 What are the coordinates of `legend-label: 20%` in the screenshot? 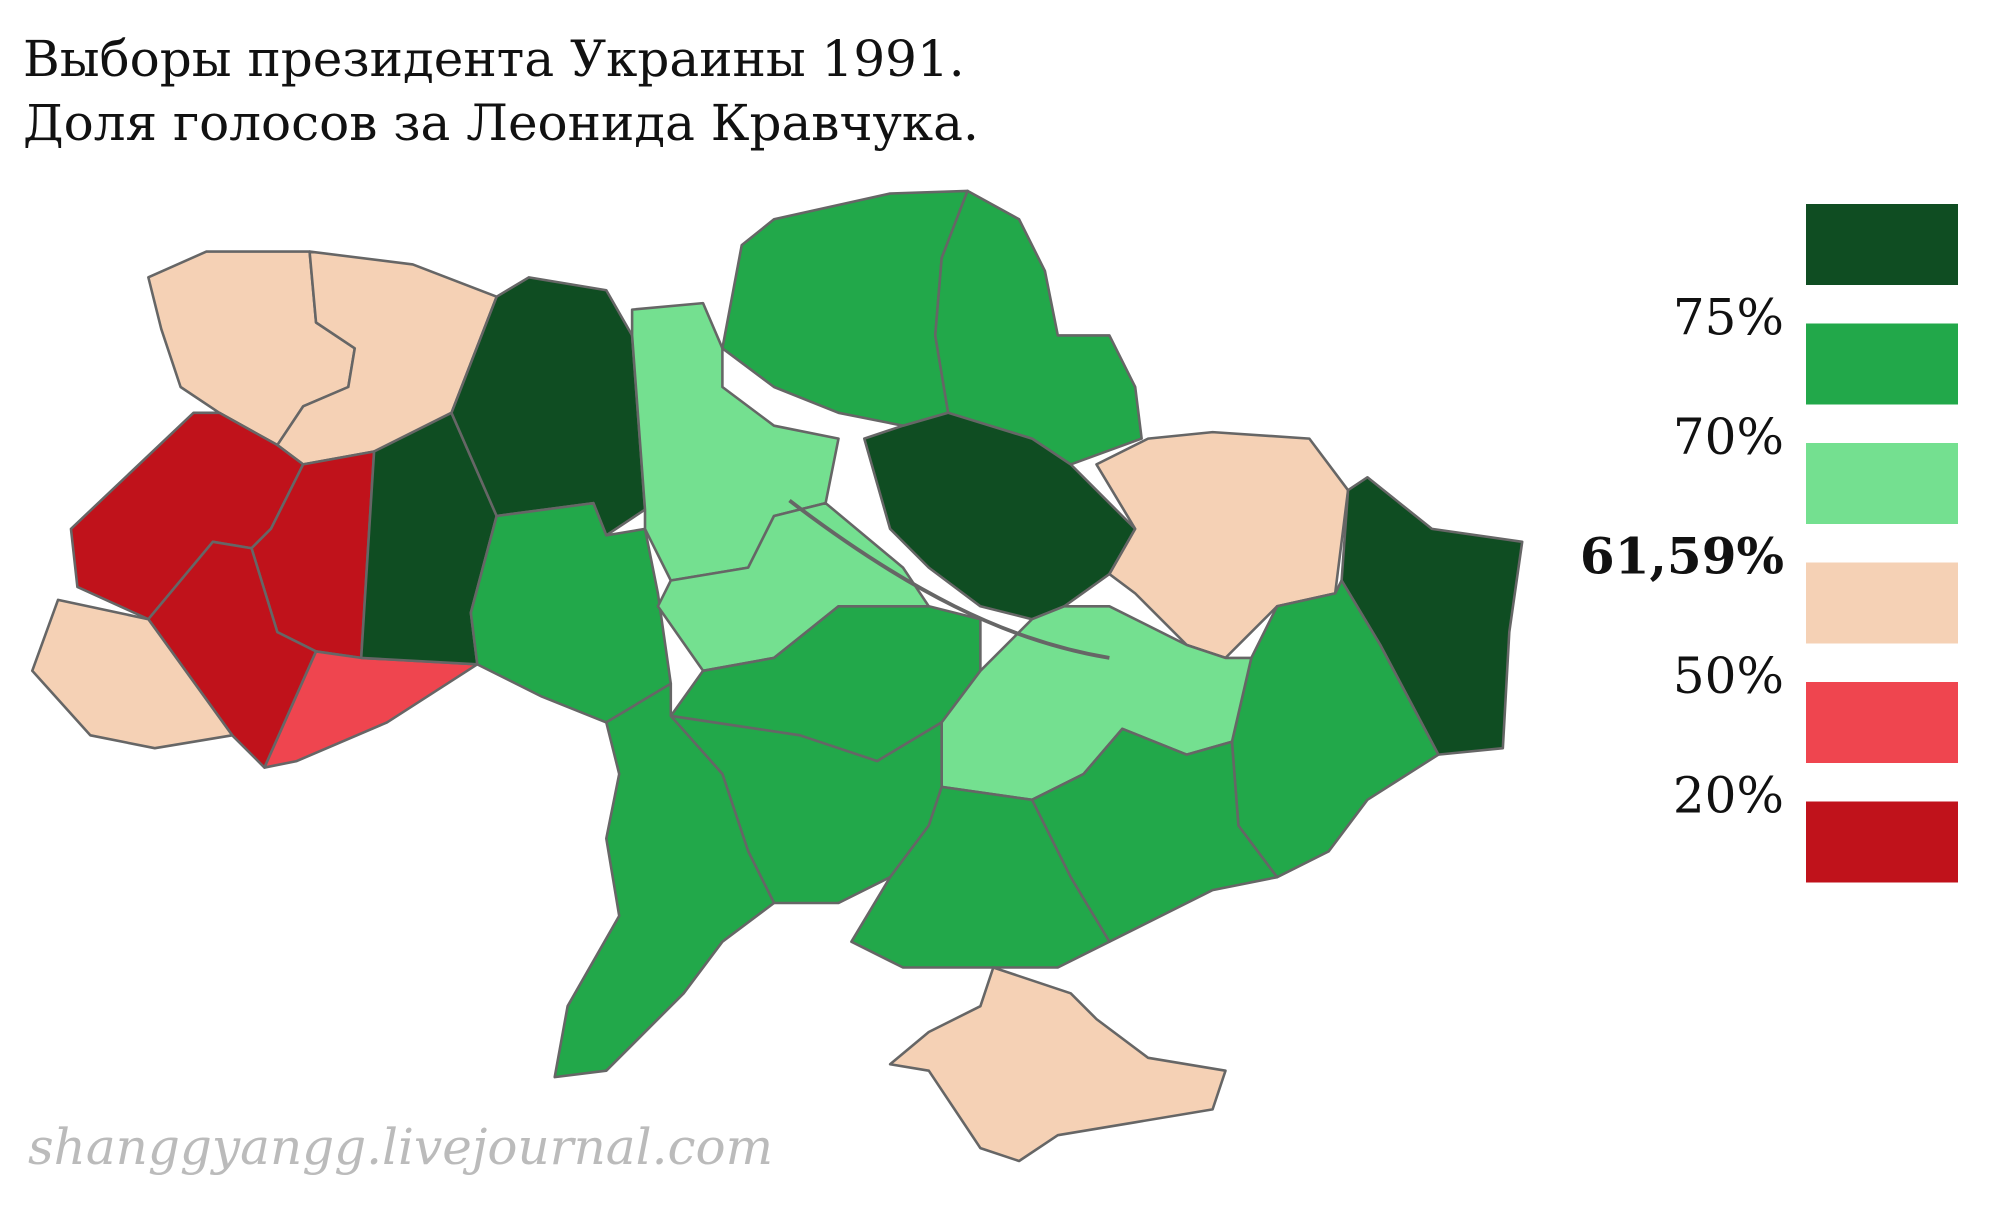 It's located at (1728, 795).